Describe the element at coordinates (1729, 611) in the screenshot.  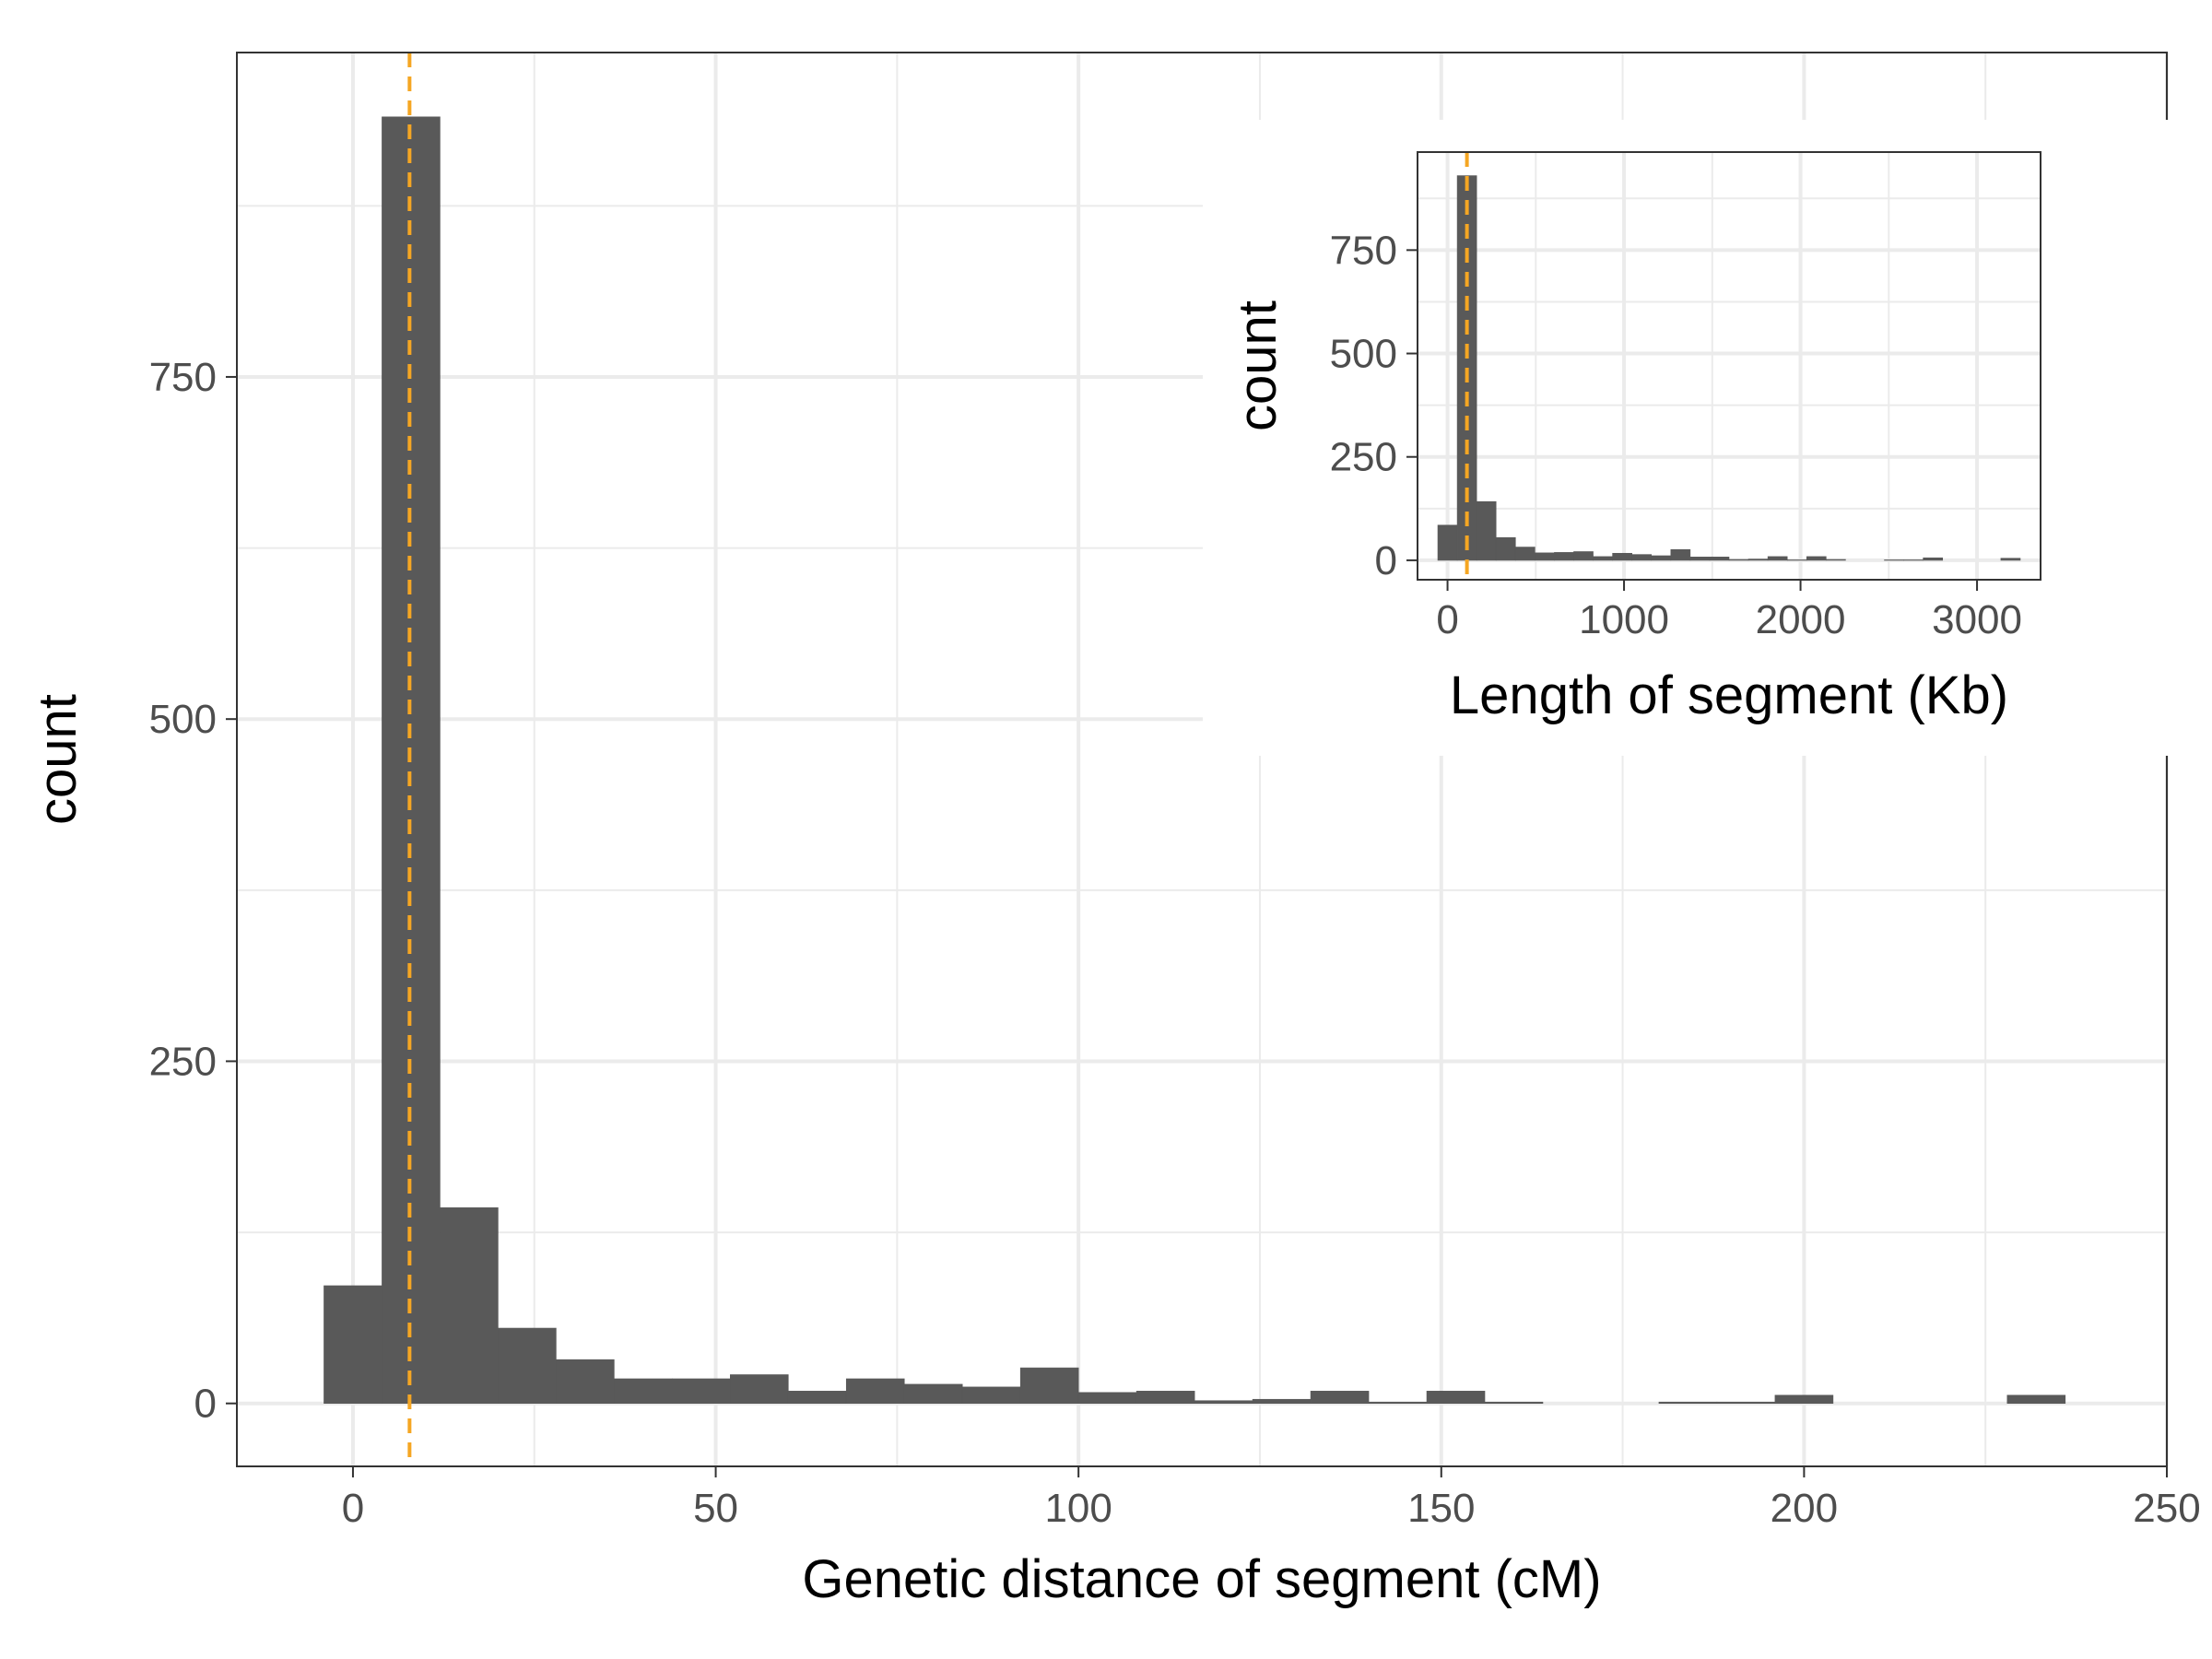
I see `inset-x-axis: 0 1000 2000 3000` at that location.